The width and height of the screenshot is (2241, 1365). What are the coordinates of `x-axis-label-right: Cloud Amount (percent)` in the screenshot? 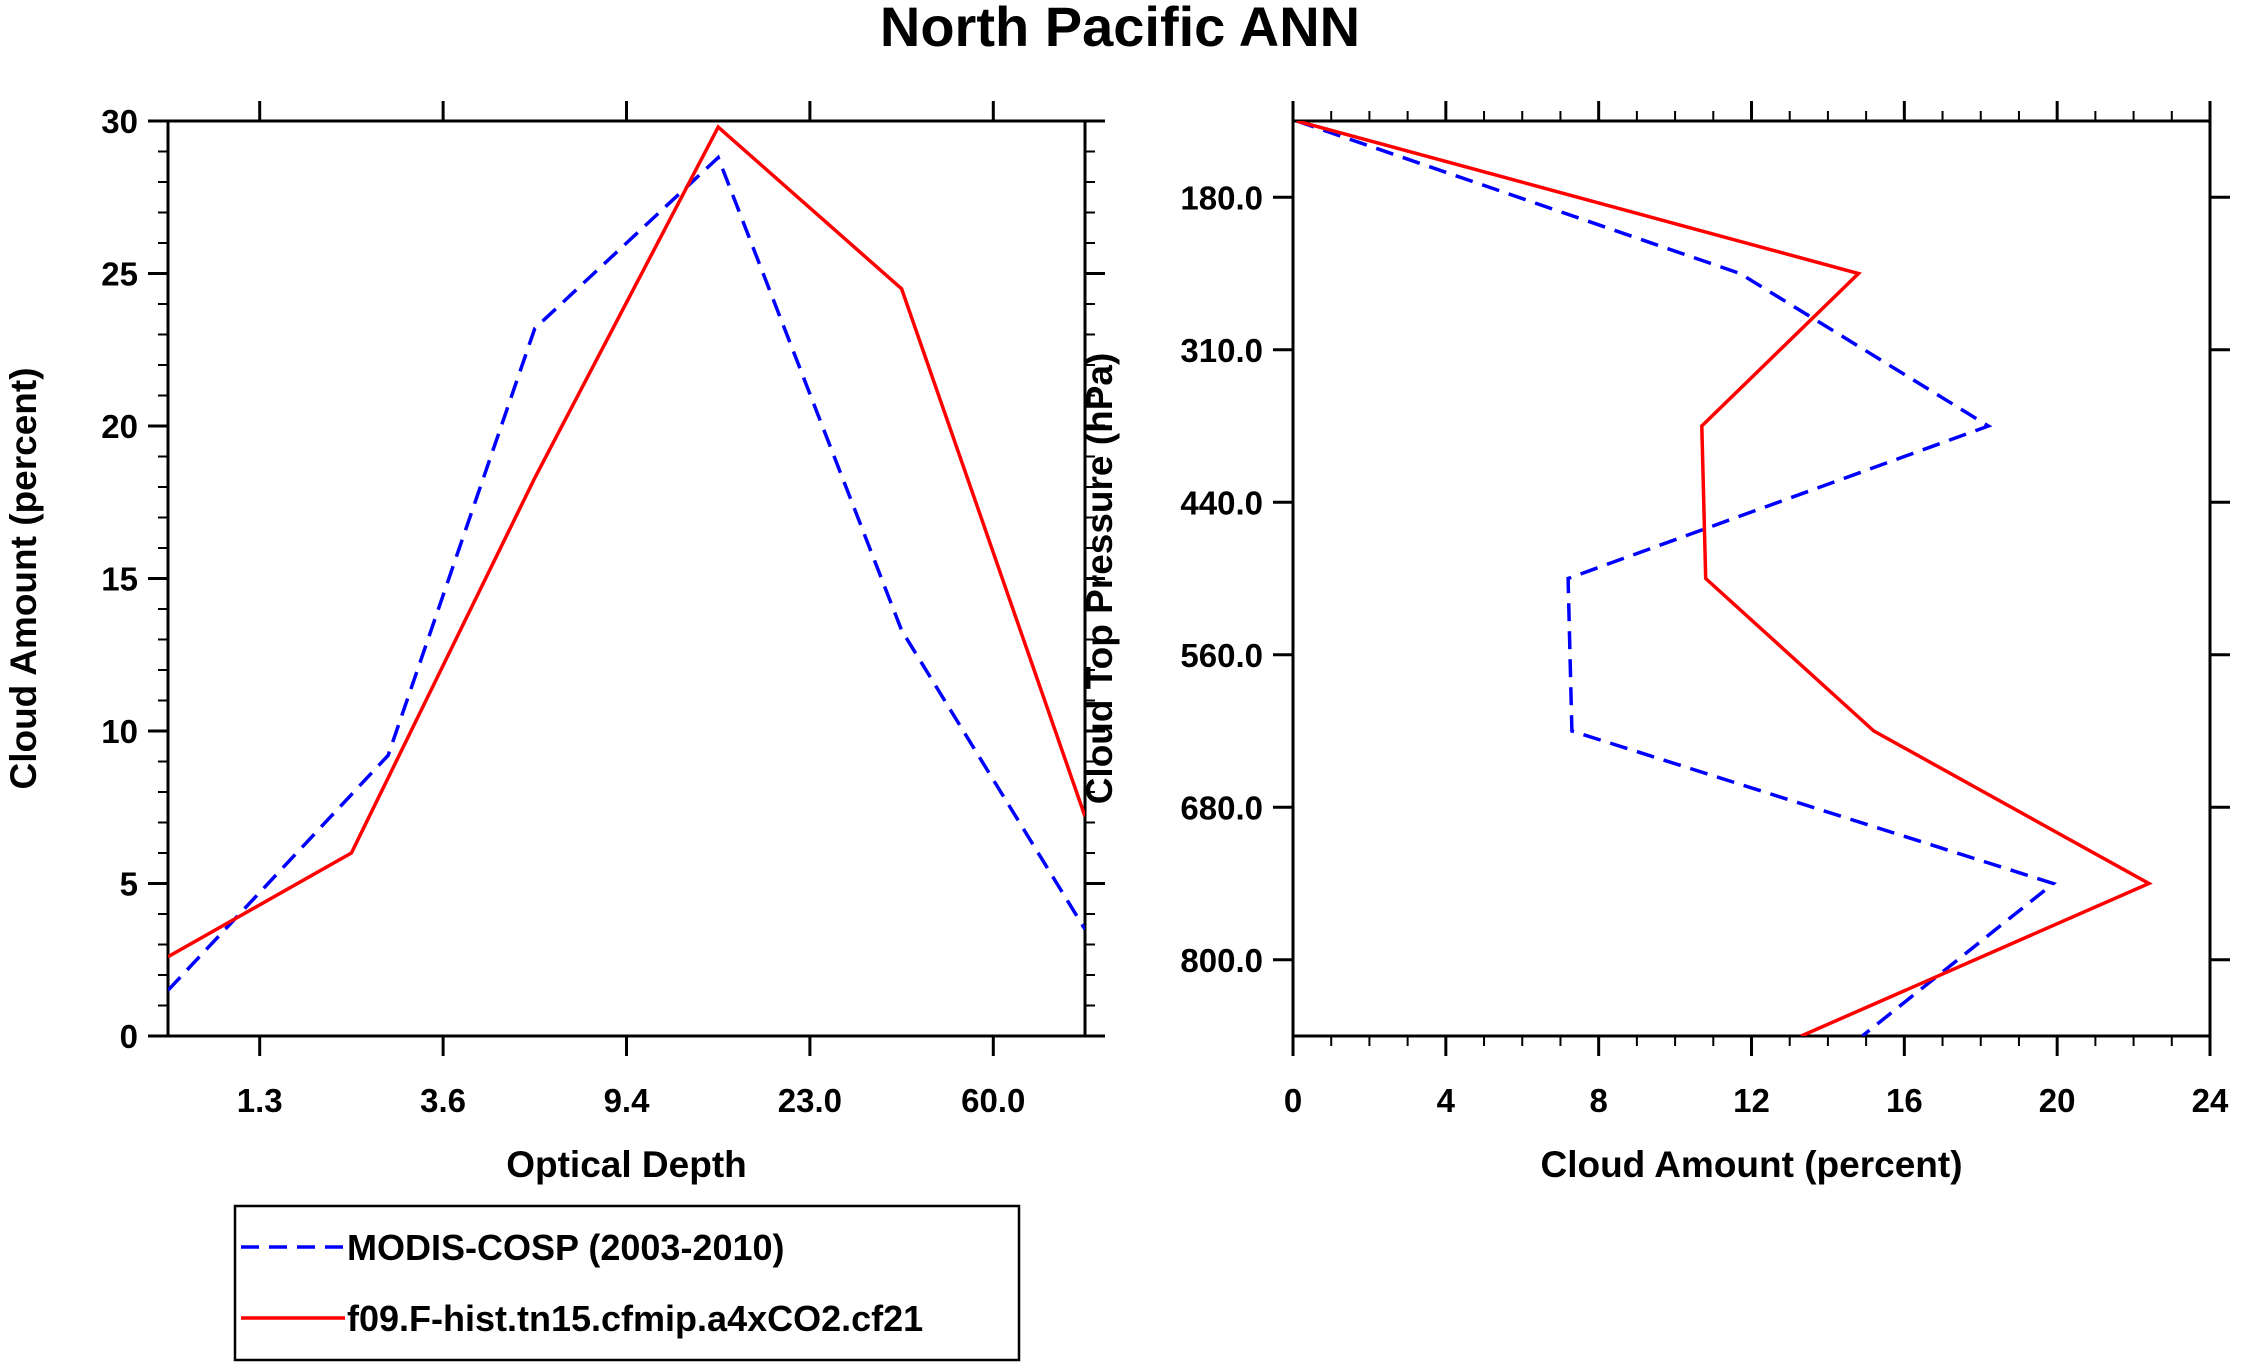 It's located at (1751, 1164).